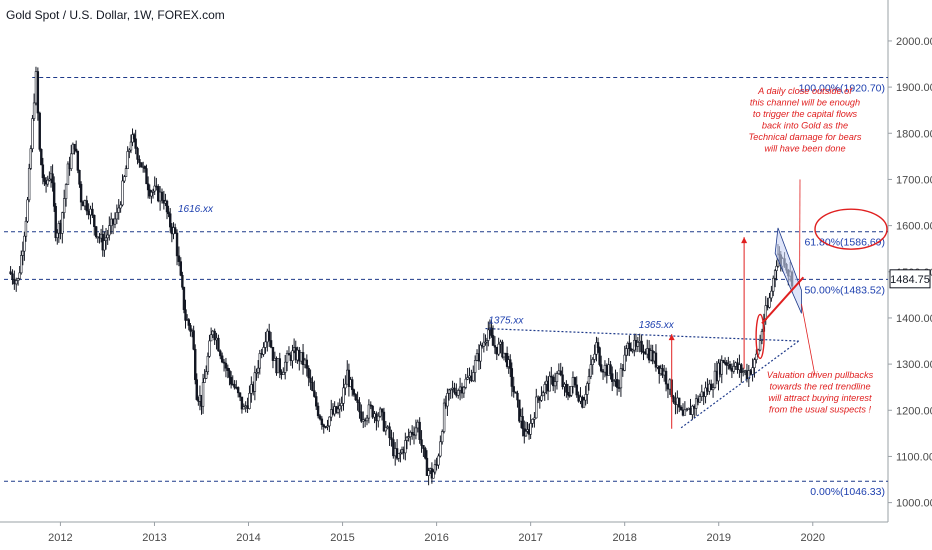  I want to click on annotation-text-top: this channel will be enough, so click(805, 103).